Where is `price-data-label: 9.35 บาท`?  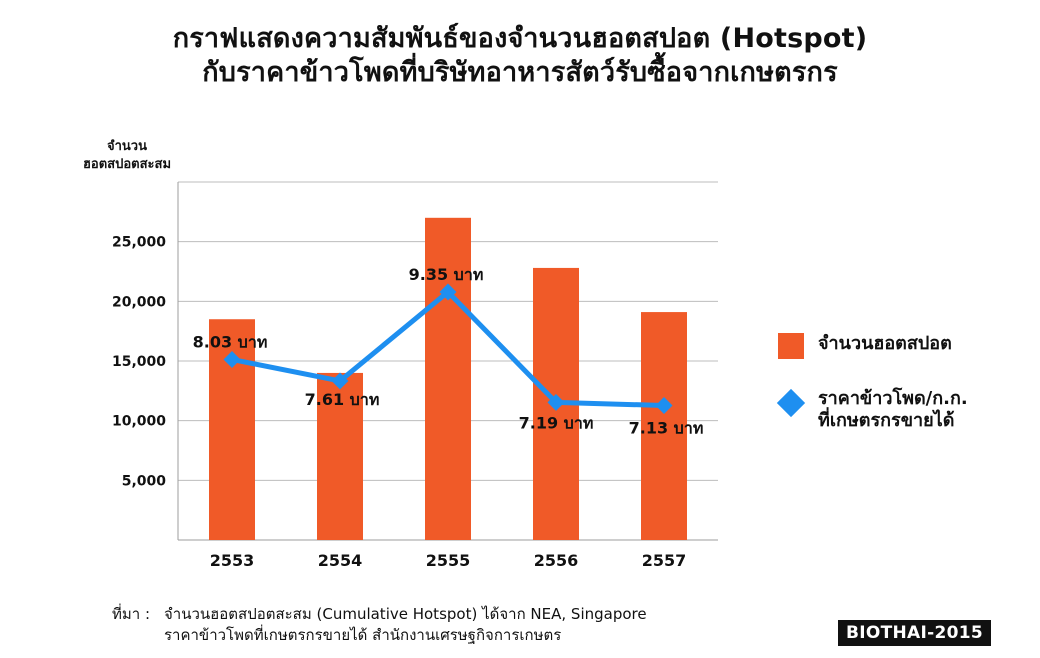 price-data-label: 9.35 บาท is located at coordinates (446, 274).